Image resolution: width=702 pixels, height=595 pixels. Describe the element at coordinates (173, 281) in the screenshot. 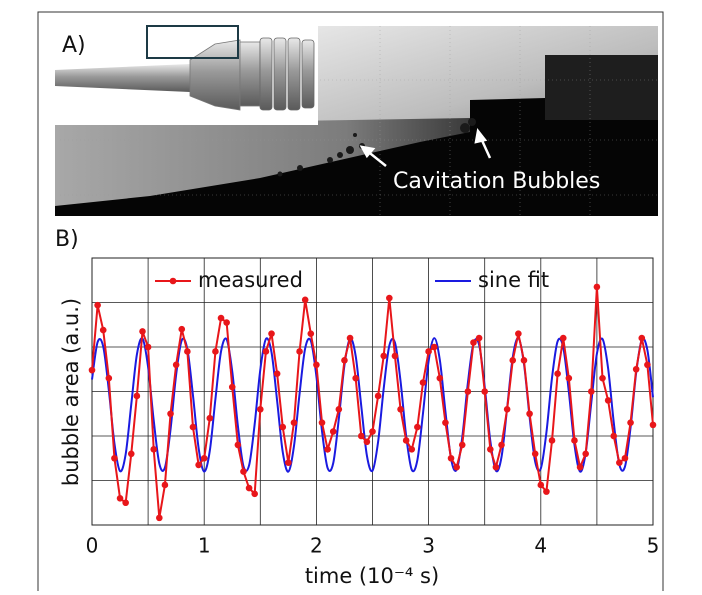

I see `legend-marker` at that location.